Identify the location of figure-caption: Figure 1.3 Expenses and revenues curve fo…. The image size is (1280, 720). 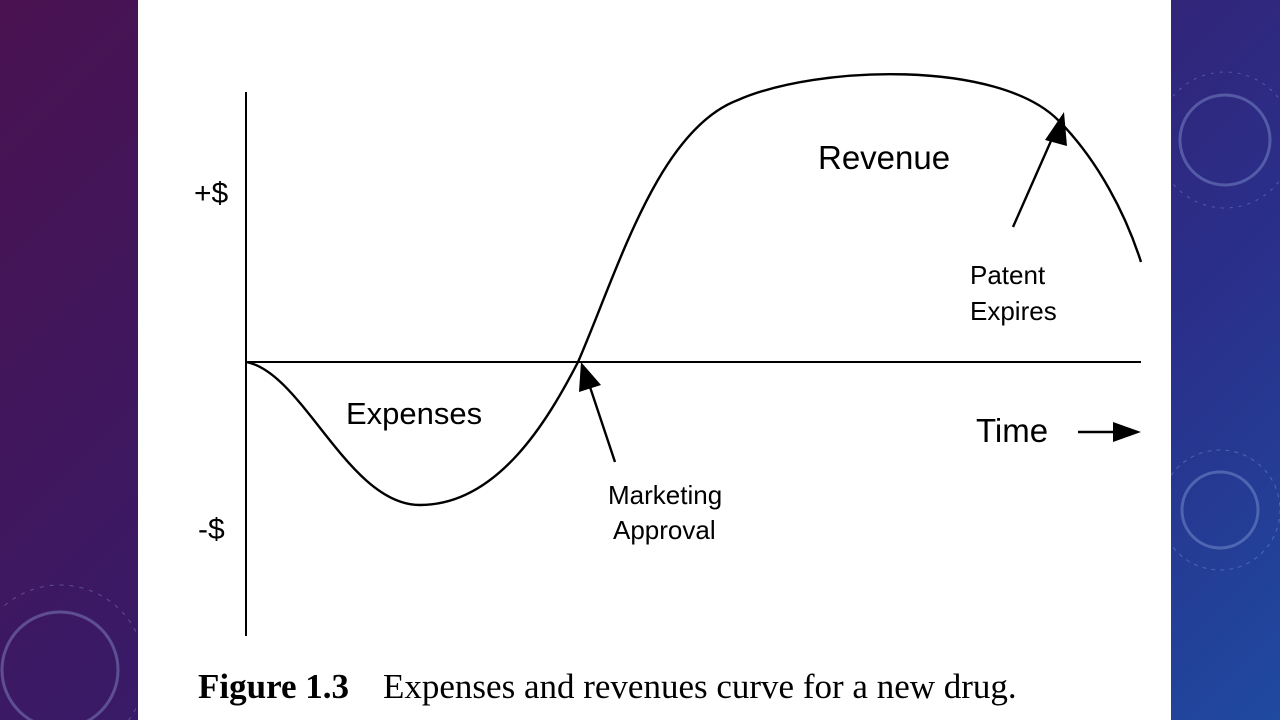
(607, 687).